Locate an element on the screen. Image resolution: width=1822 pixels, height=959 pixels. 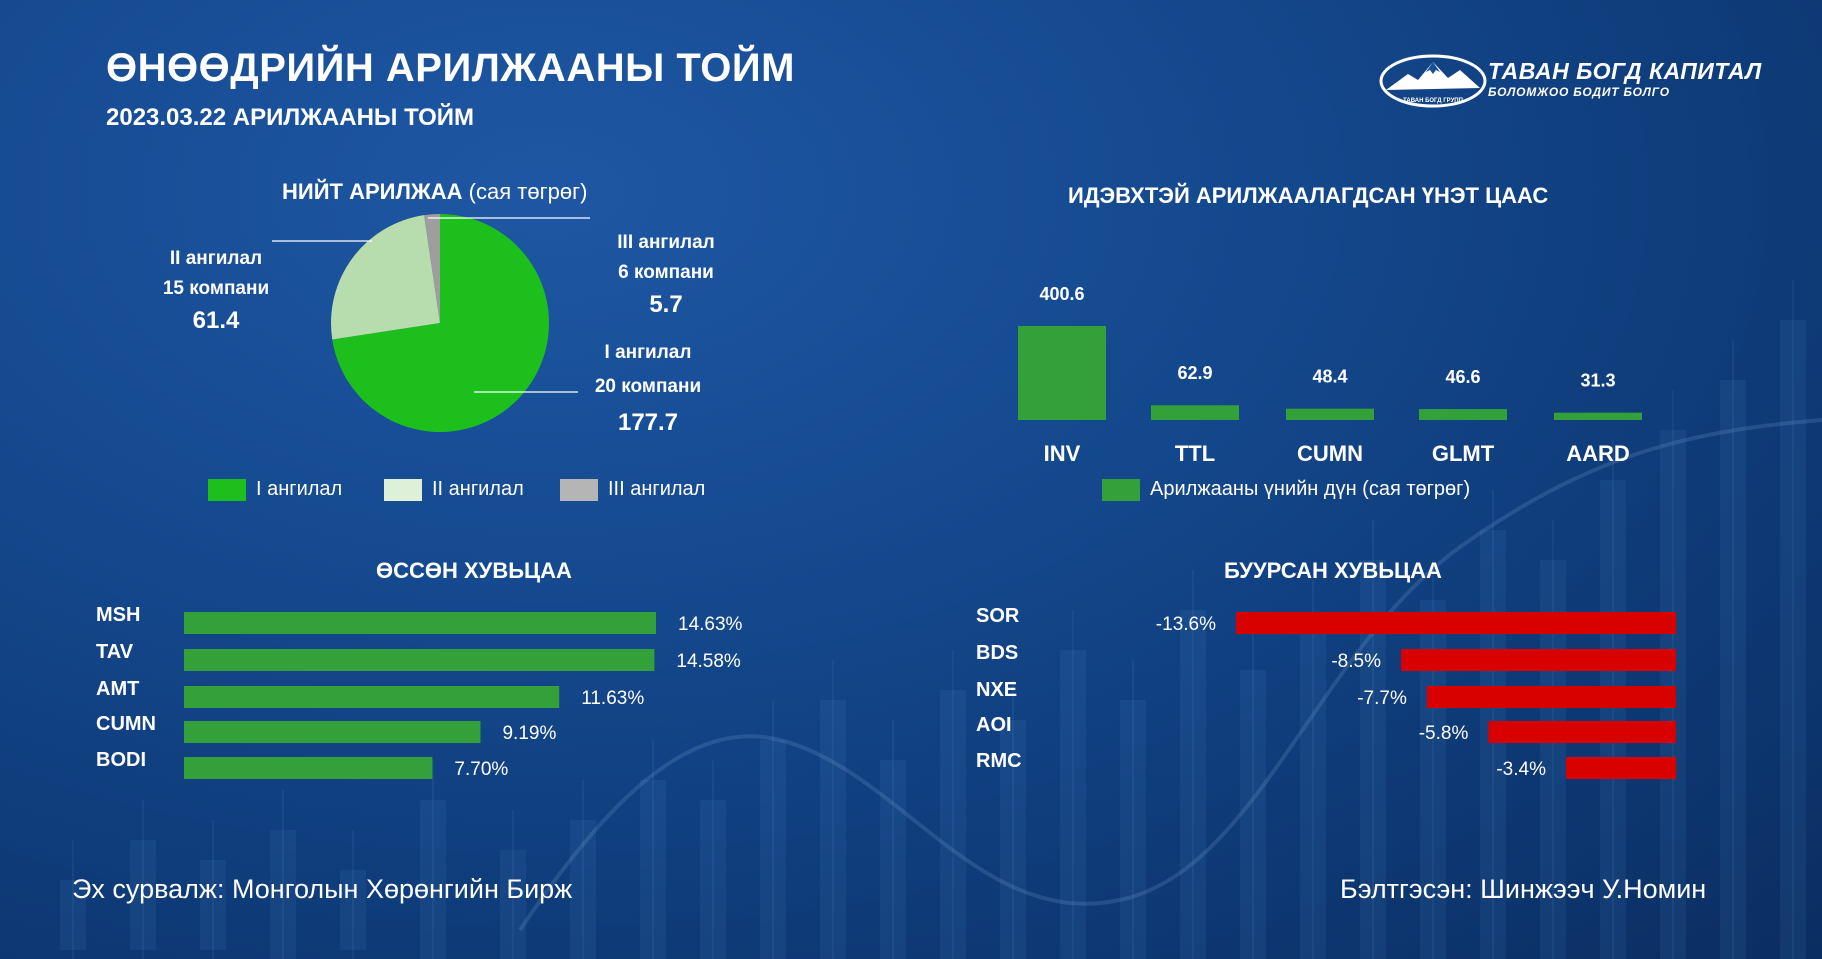
pie-label-class2-value: 61.4 is located at coordinates (216, 320).